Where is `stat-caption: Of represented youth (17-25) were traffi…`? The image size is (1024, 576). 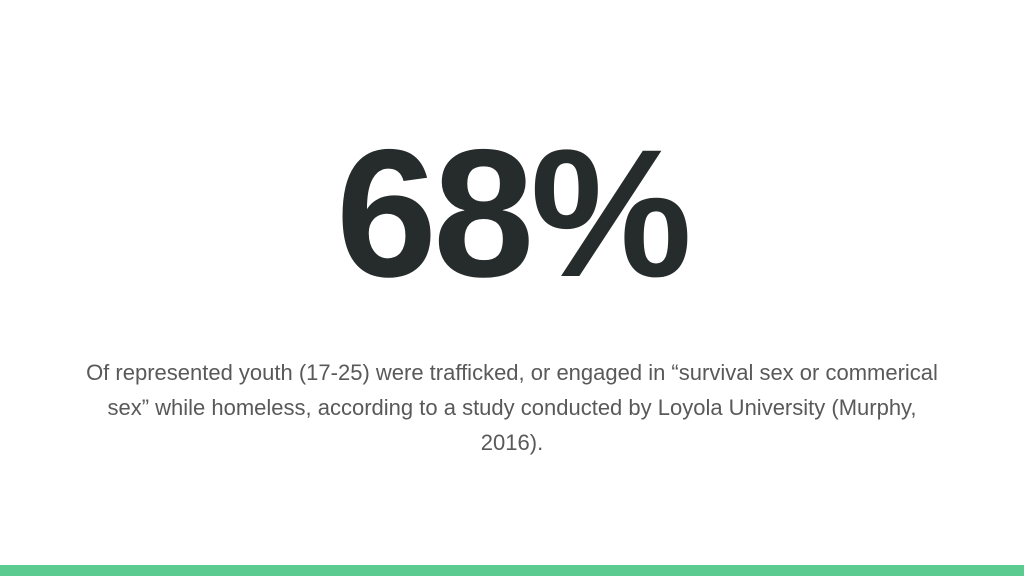
stat-caption: Of represented youth (17-25) were traffi… is located at coordinates (512, 407).